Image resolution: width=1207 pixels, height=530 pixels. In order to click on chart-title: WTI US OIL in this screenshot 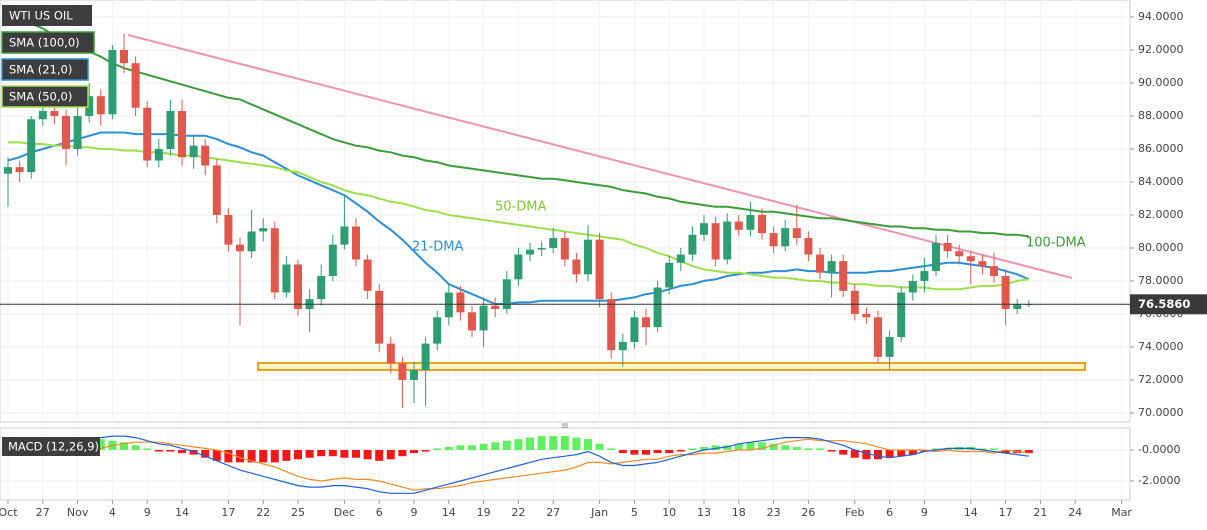, I will do `click(41, 16)`.